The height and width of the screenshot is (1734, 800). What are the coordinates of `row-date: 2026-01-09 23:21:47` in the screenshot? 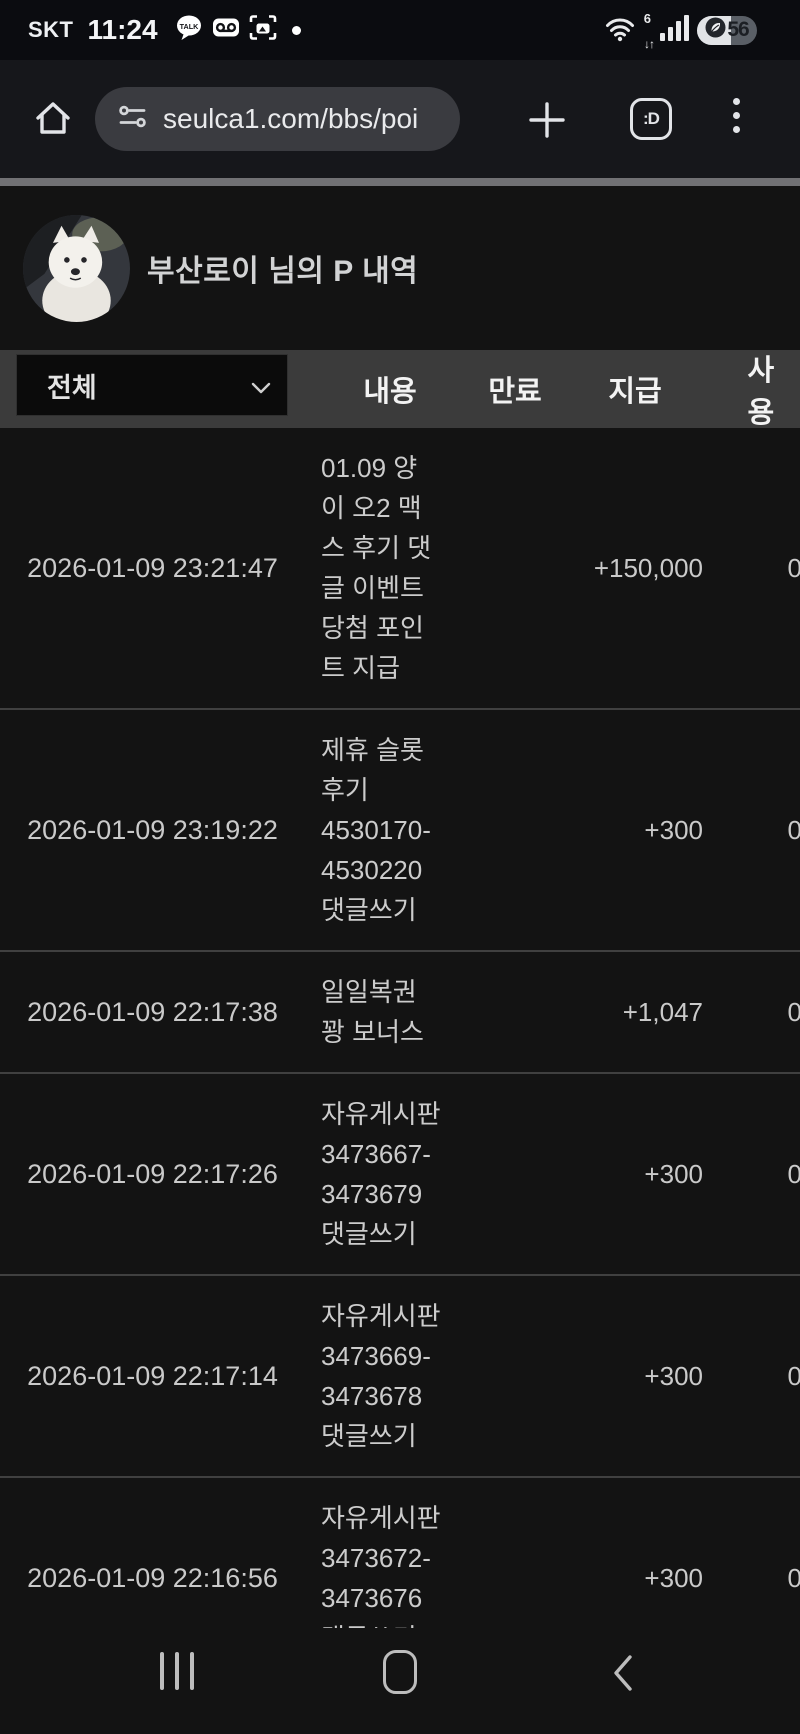 It's located at (152, 567).